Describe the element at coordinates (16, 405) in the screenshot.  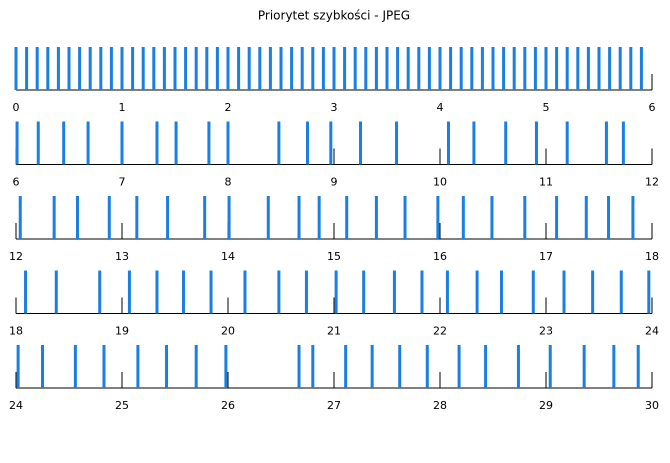
I see `x-tick-label: 24` at that location.